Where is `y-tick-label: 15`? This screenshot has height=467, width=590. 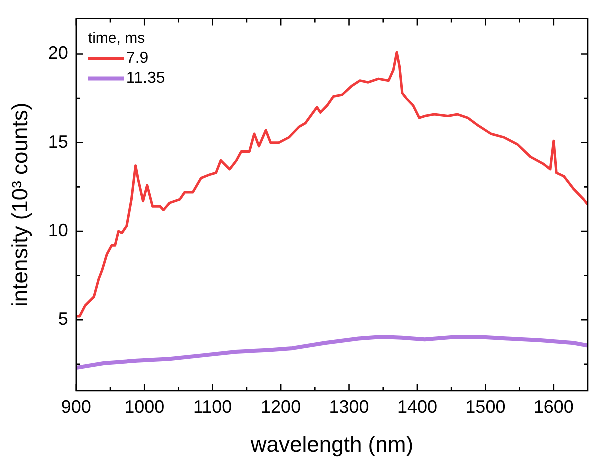 y-tick-label: 15 is located at coordinates (58, 142).